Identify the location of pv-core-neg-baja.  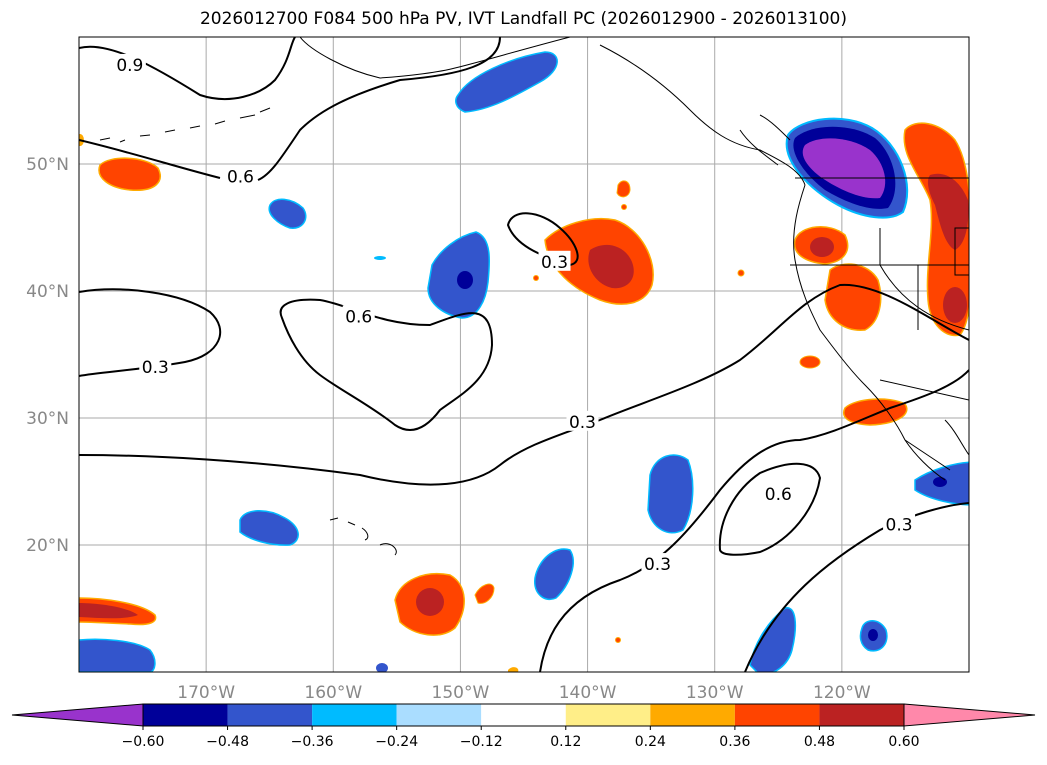
(940, 482).